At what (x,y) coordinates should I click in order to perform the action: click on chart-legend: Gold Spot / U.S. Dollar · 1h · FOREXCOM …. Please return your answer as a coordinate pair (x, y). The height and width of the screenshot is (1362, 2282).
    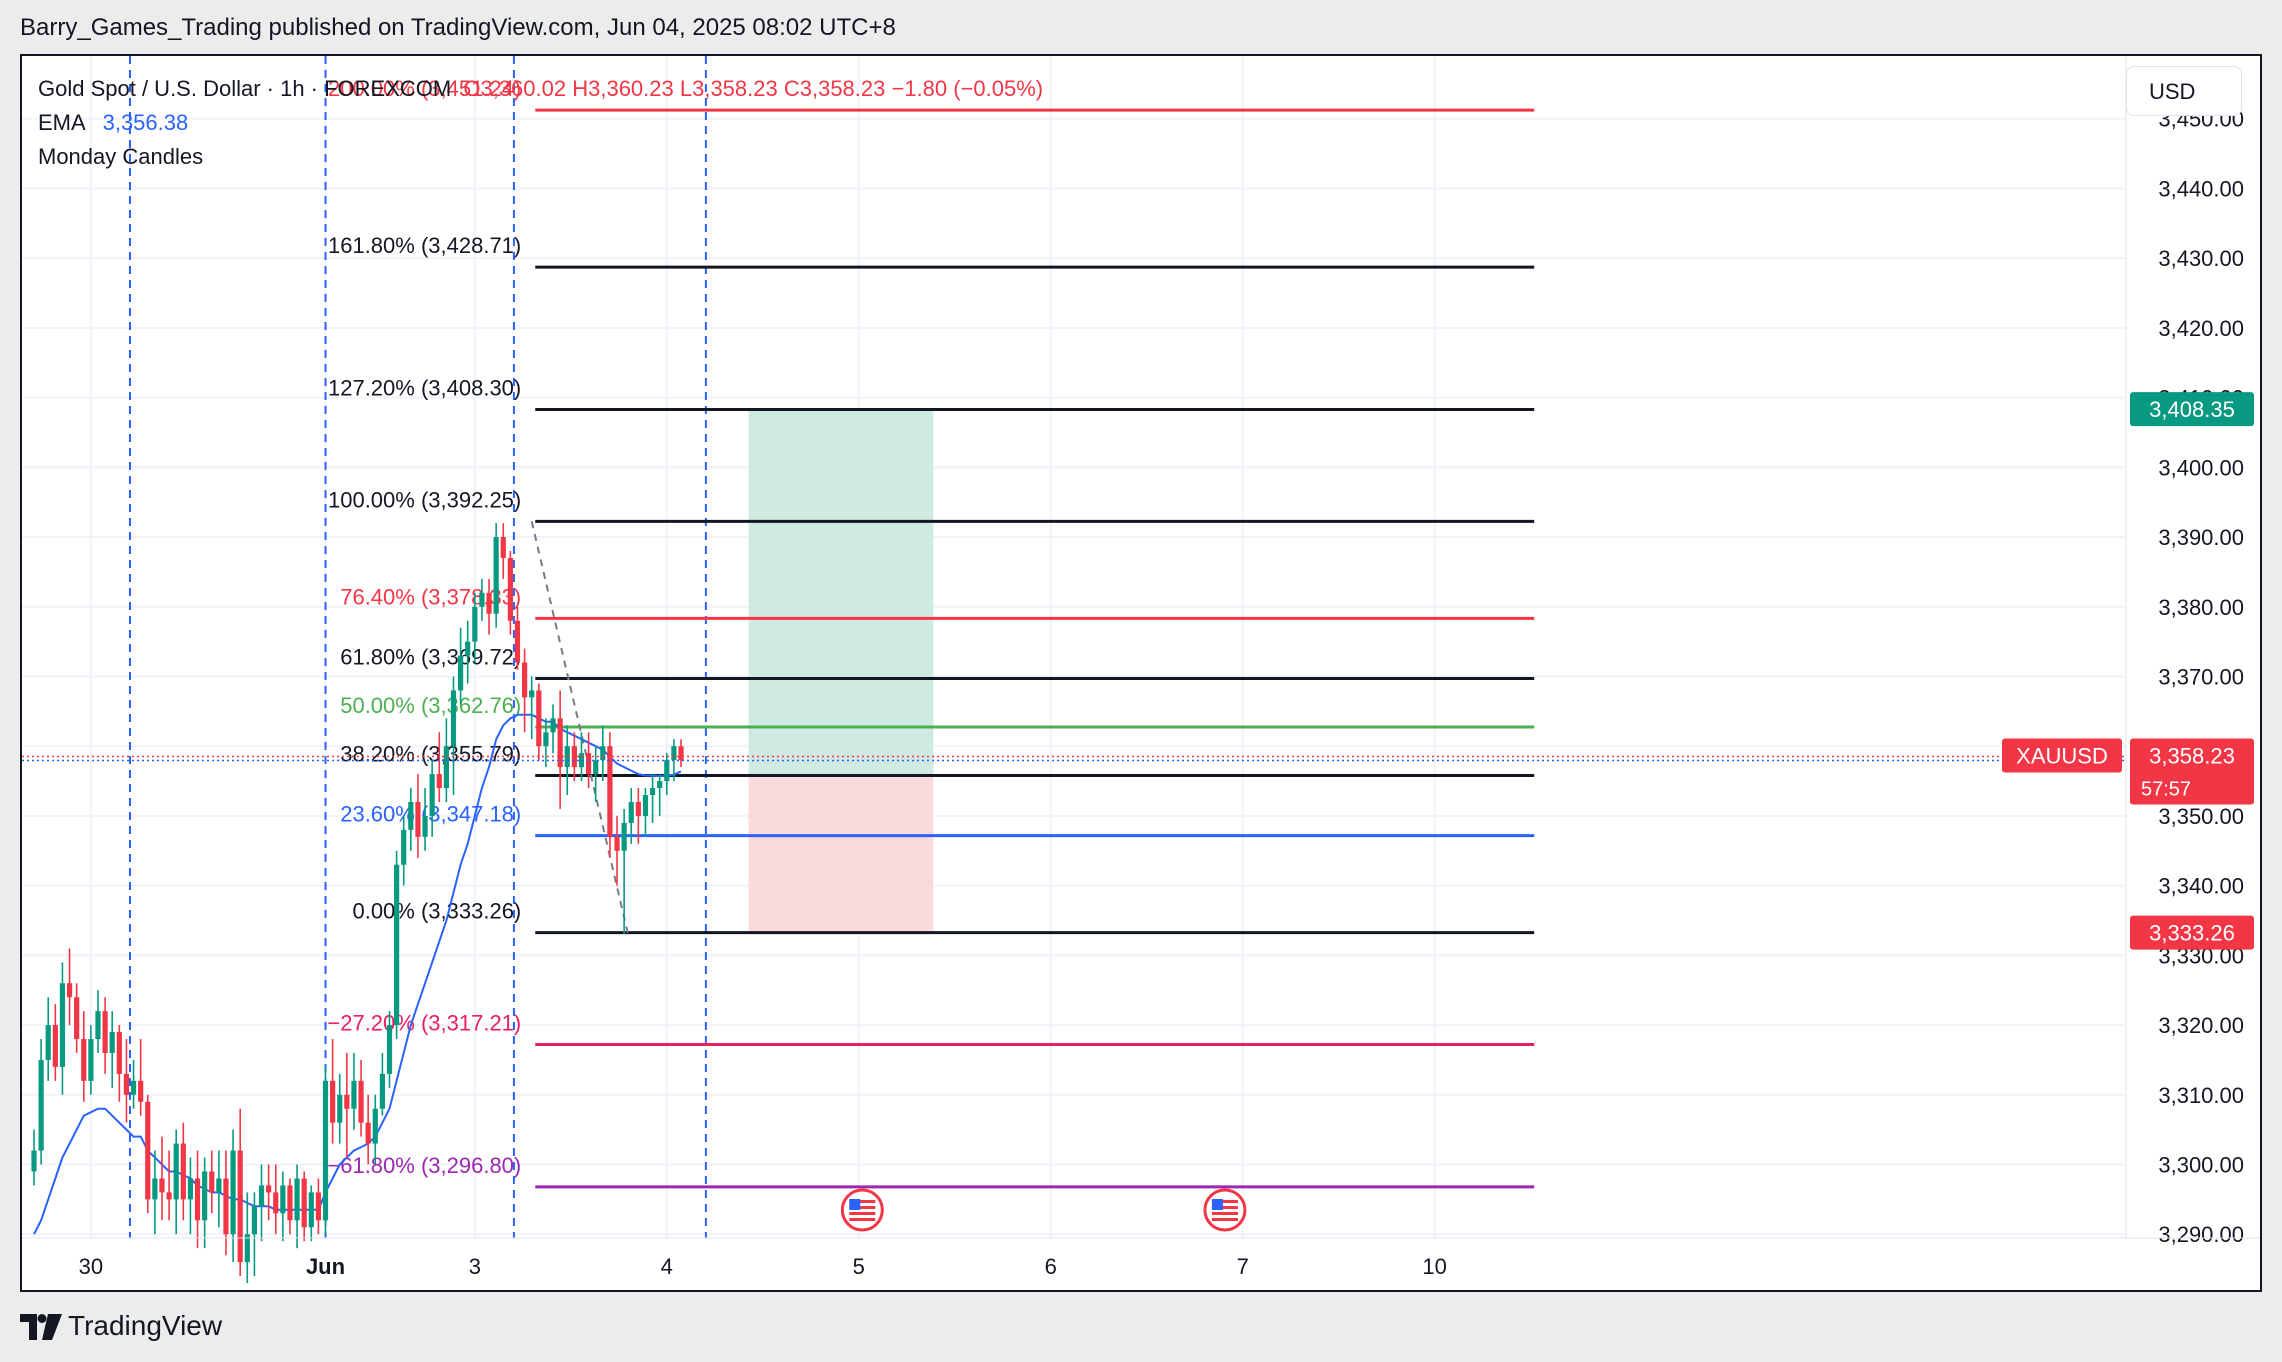
    Looking at the image, I should click on (540, 123).